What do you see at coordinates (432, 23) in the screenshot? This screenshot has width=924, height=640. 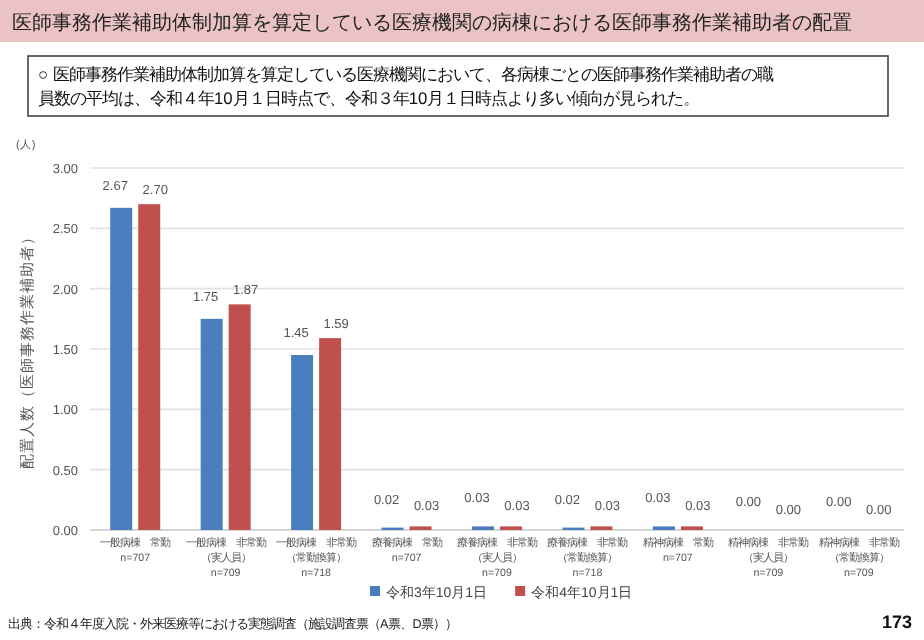 I see `chart-title: 医師事務作業補助体制加算を算定している医療機関の病棟における医師事務作業補助者の配置` at bounding box center [432, 23].